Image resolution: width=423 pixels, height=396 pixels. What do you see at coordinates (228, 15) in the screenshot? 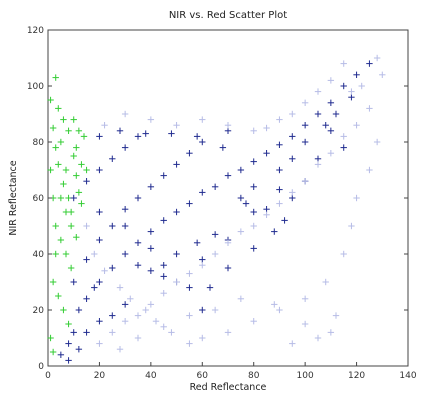
I see `chart-title: NIR vs. Red Scatter Plot` at bounding box center [228, 15].